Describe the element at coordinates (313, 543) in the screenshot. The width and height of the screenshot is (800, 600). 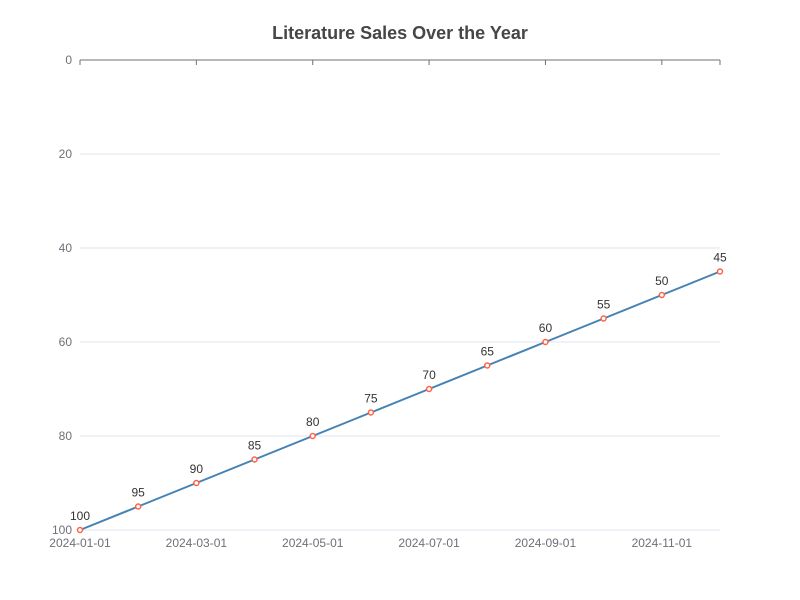
I see `x-tick-label: 2024-05-01` at that location.